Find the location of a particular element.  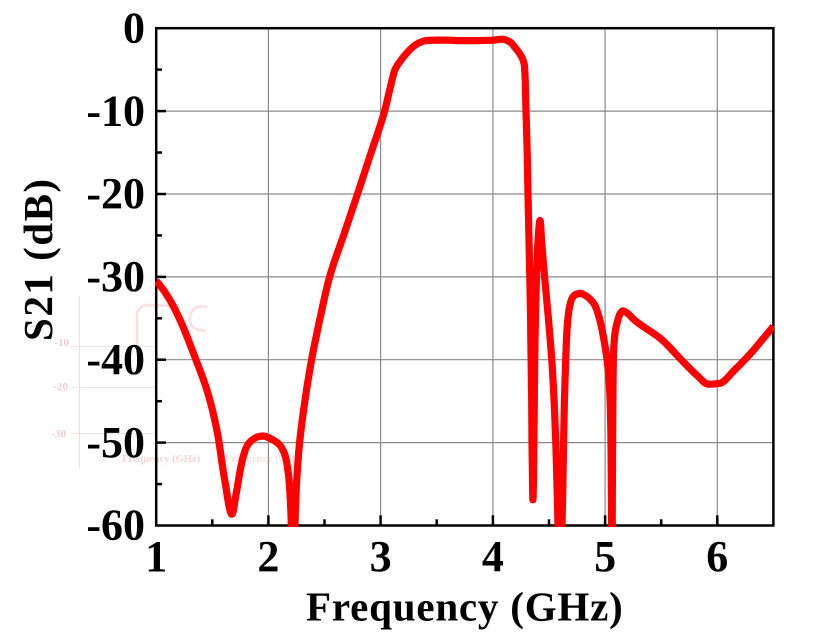

svg-text: 1 is located at coordinates (156, 556).